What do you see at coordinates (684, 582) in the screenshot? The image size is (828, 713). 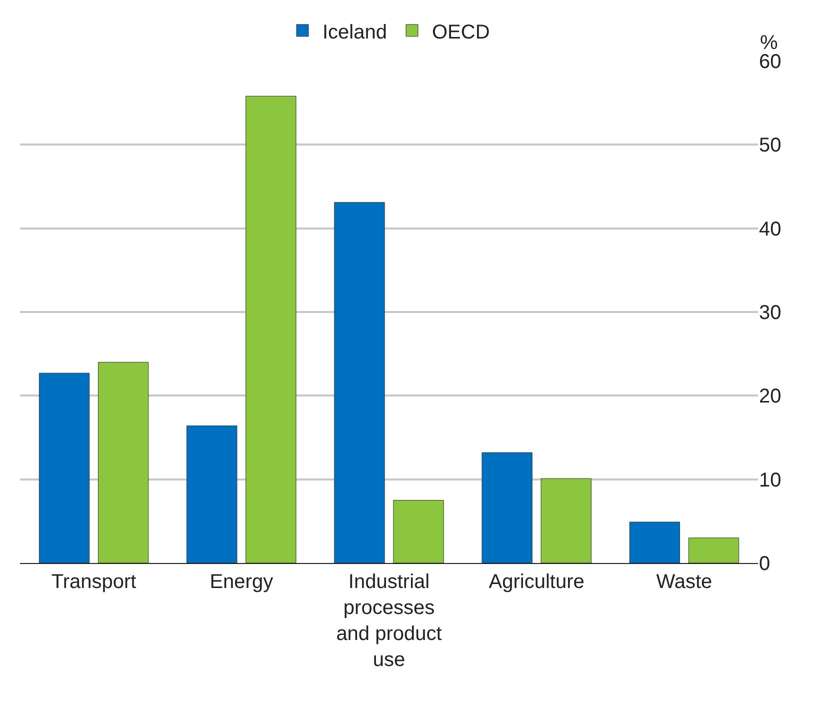 I see `x-tick-label: Waste` at bounding box center [684, 582].